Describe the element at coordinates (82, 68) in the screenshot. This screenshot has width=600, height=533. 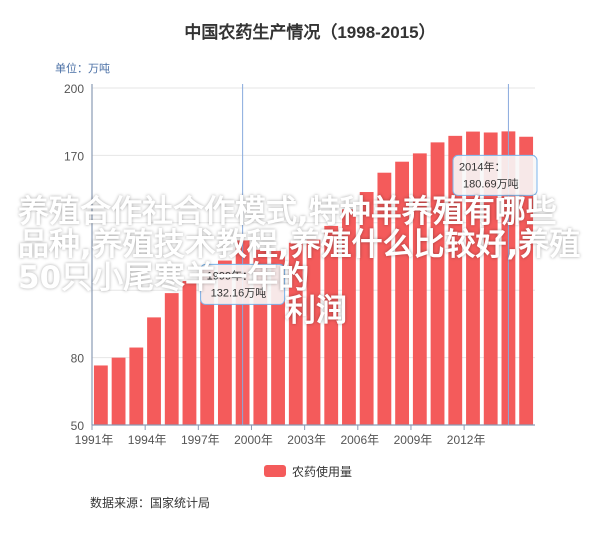
I see `unit-label: 单位：万吨` at that location.